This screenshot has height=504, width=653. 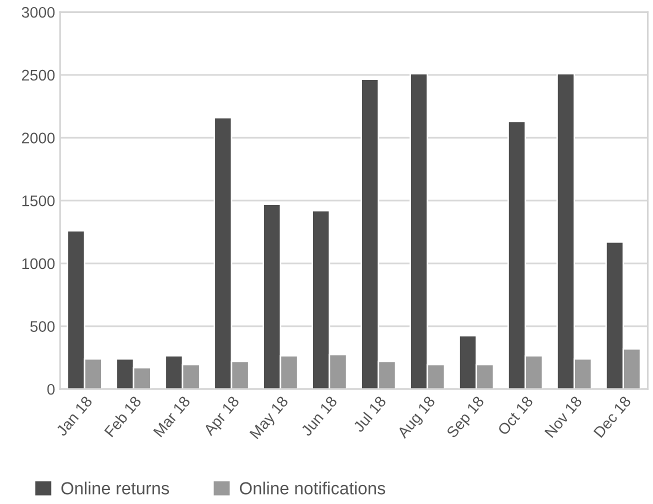 What do you see at coordinates (313, 488) in the screenshot?
I see `legend-label: Online notifications` at bounding box center [313, 488].